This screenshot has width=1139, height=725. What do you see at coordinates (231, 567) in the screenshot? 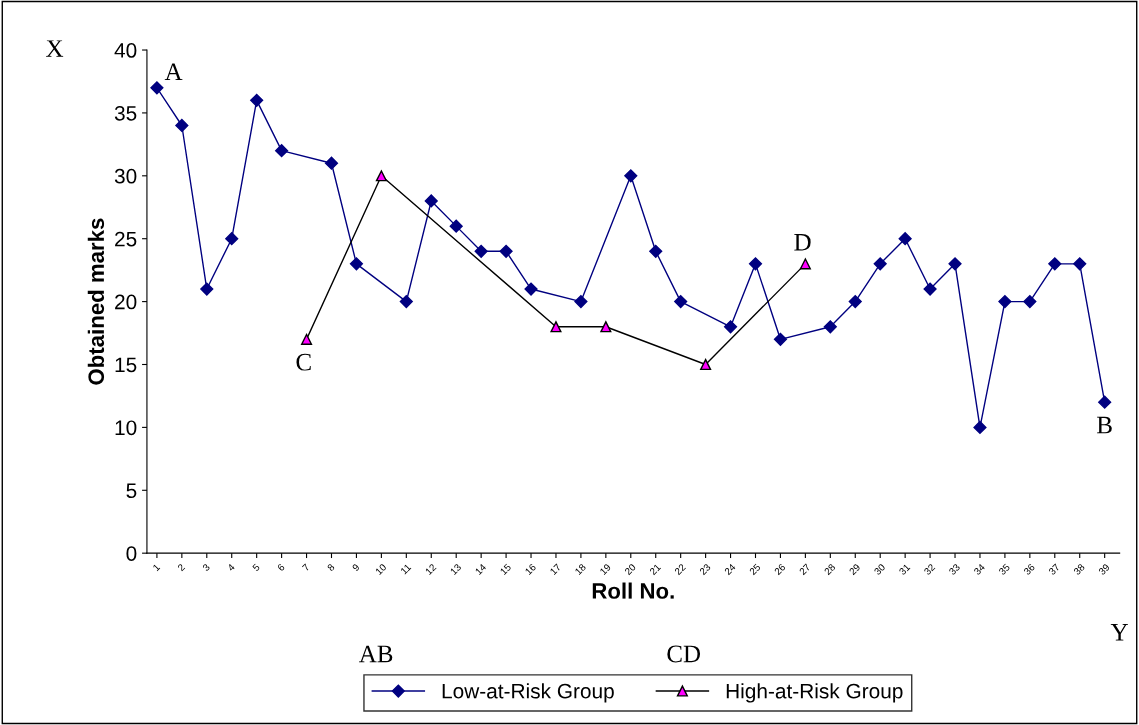
I see `x-tick-label: 4` at bounding box center [231, 567].